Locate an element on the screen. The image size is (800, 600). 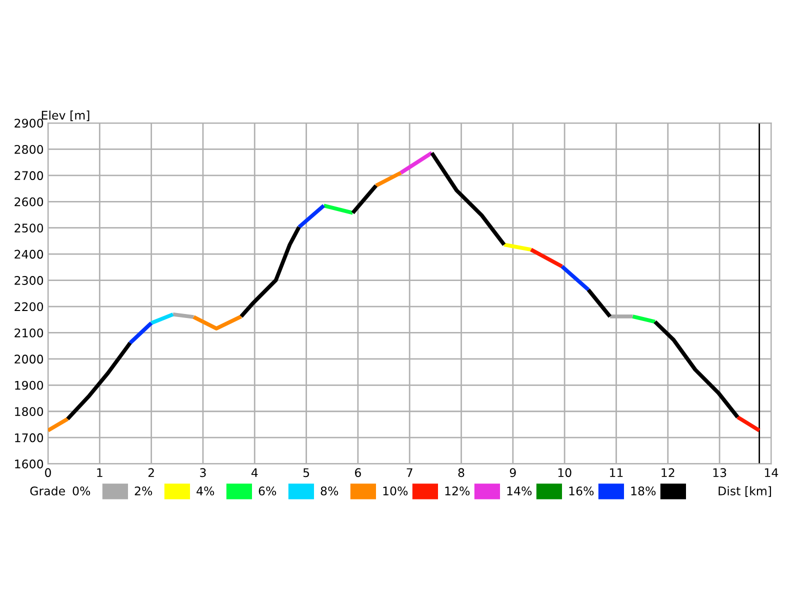
x-tick-label: 9 is located at coordinates (513, 473).